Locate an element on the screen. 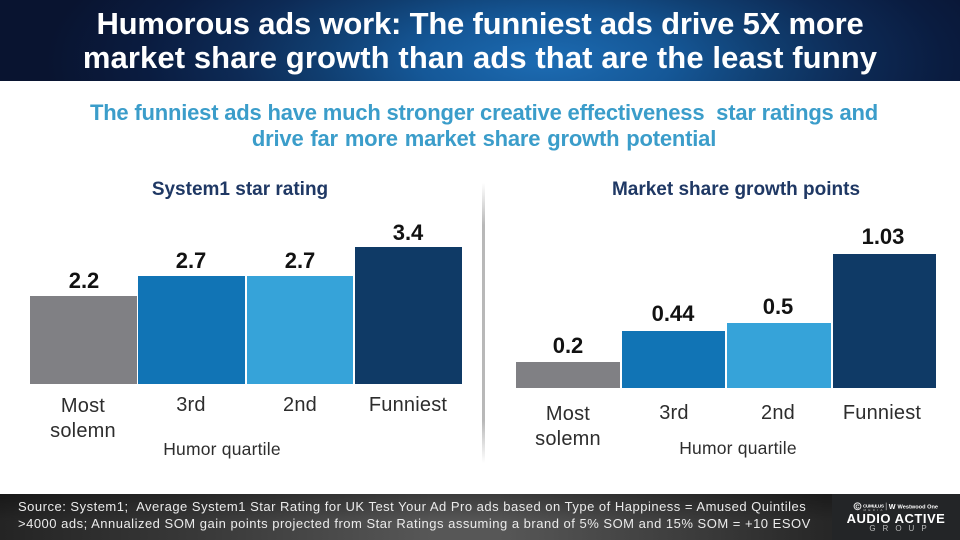  svg-text: W is located at coordinates (892, 506).